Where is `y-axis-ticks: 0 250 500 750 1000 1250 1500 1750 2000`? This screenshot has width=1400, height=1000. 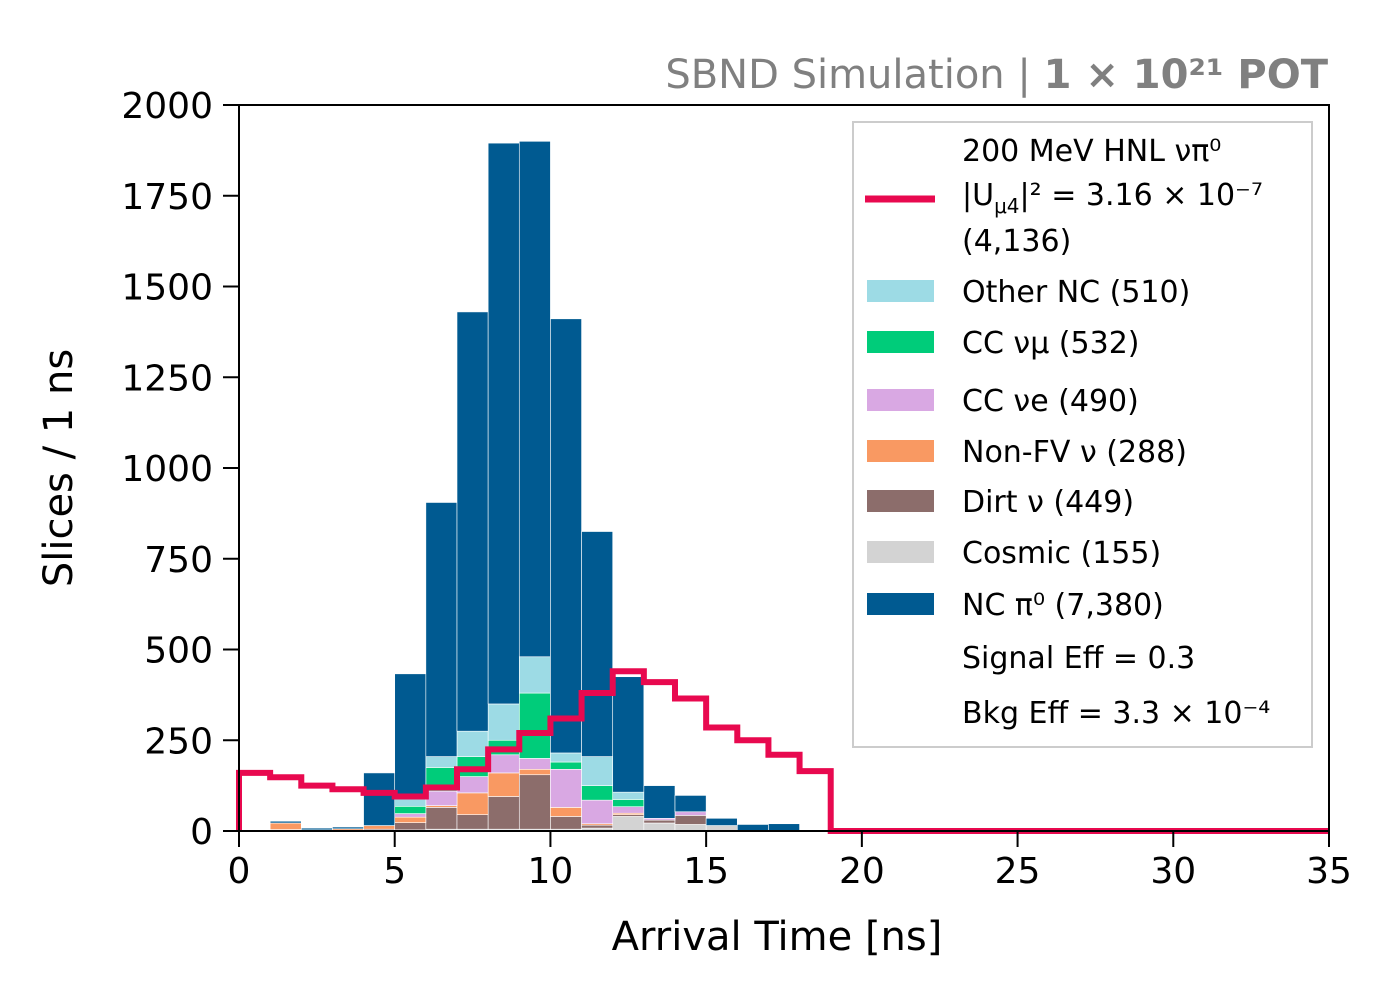 y-axis-ticks: 0 250 500 750 1000 1250 1500 1750 2000 is located at coordinates (180, 469).